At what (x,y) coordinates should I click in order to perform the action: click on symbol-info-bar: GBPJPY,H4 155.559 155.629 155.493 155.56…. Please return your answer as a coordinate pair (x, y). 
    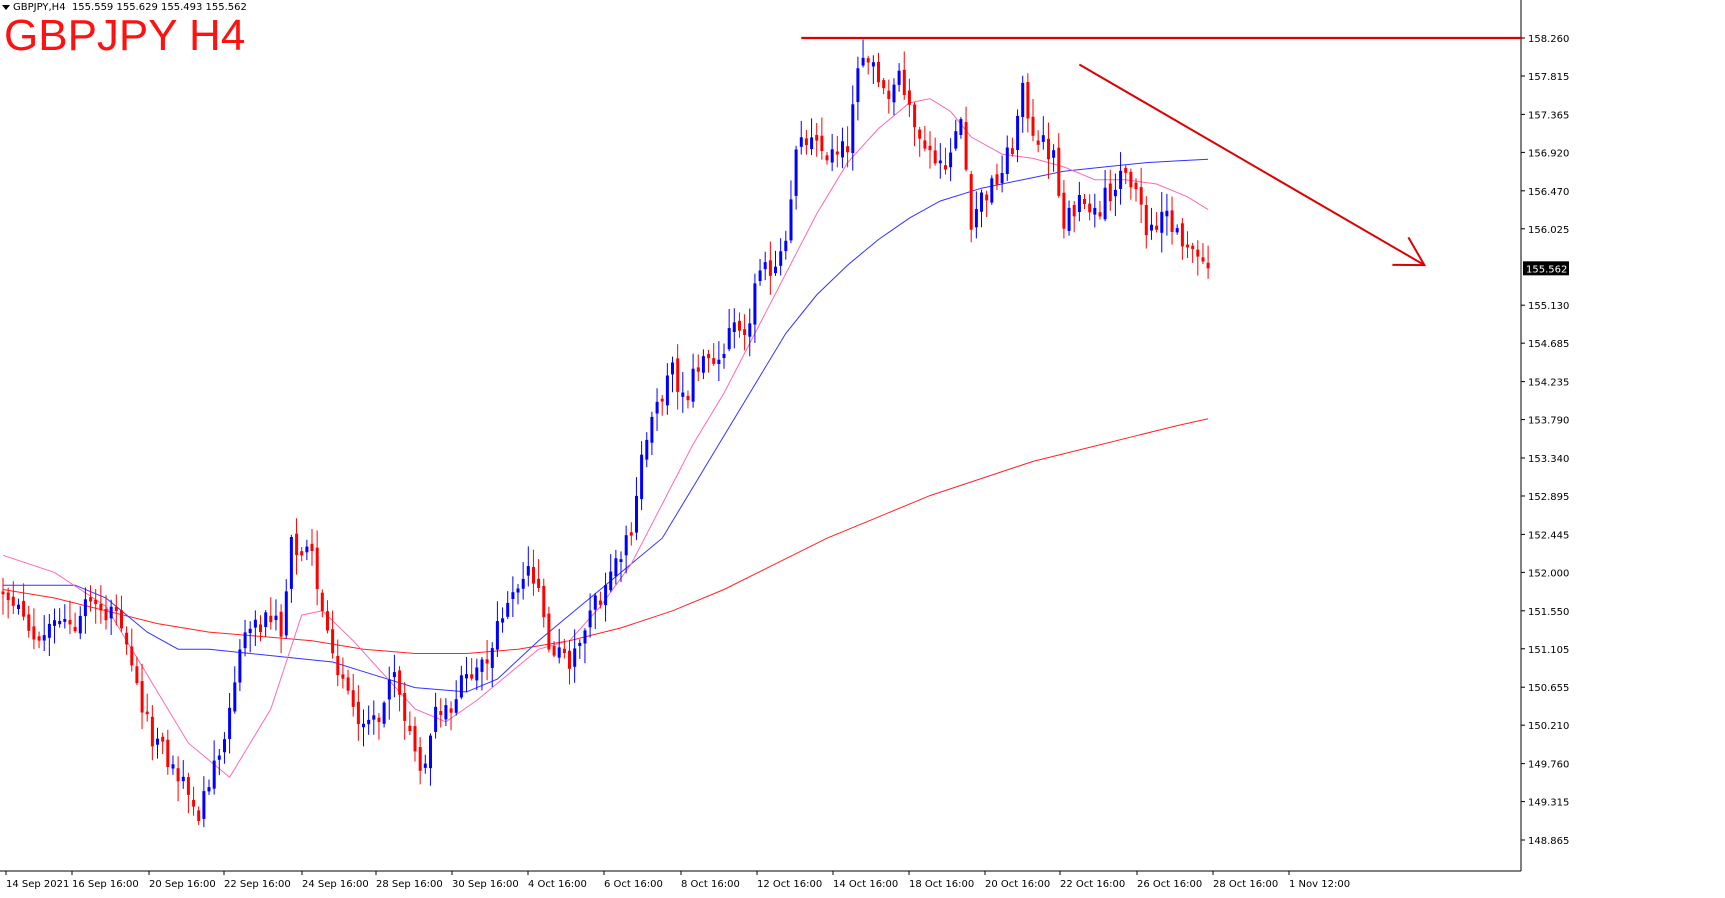
    Looking at the image, I should click on (124, 7).